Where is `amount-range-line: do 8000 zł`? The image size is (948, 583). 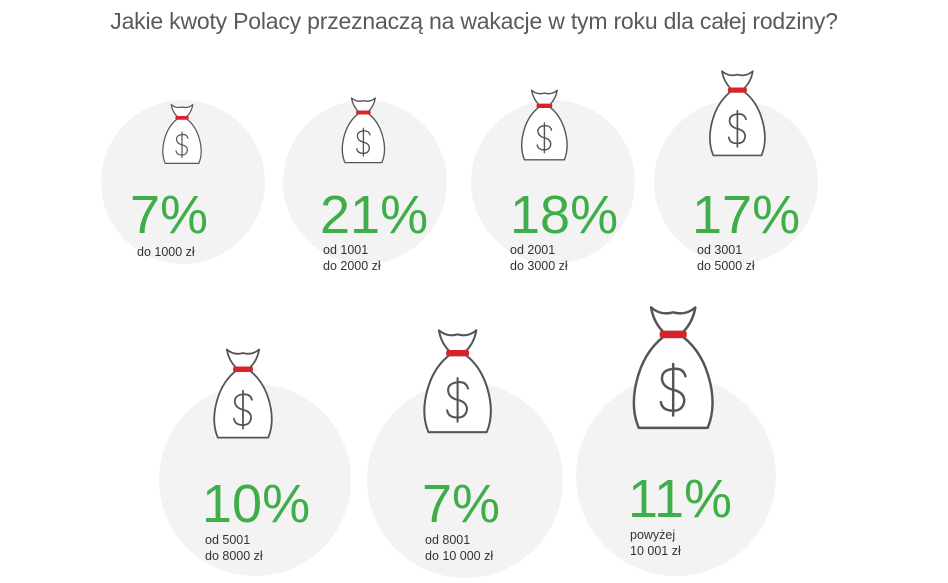
amount-range-line: do 8000 zł is located at coordinates (234, 556).